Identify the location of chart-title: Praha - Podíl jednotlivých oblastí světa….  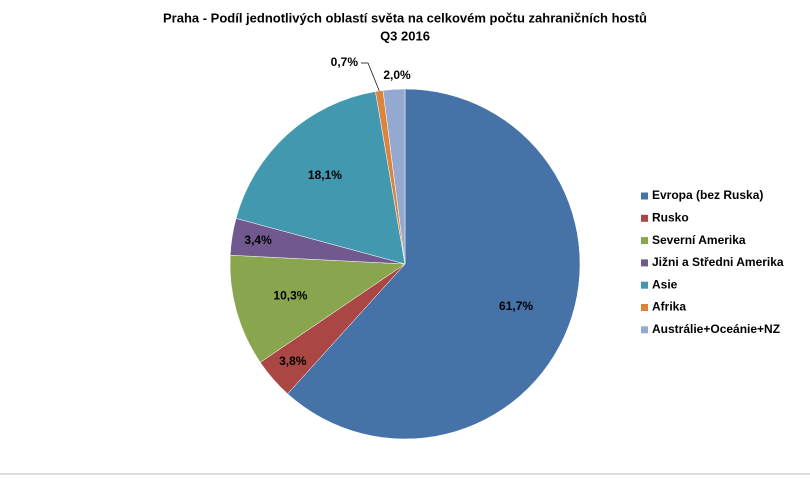
(405, 17).